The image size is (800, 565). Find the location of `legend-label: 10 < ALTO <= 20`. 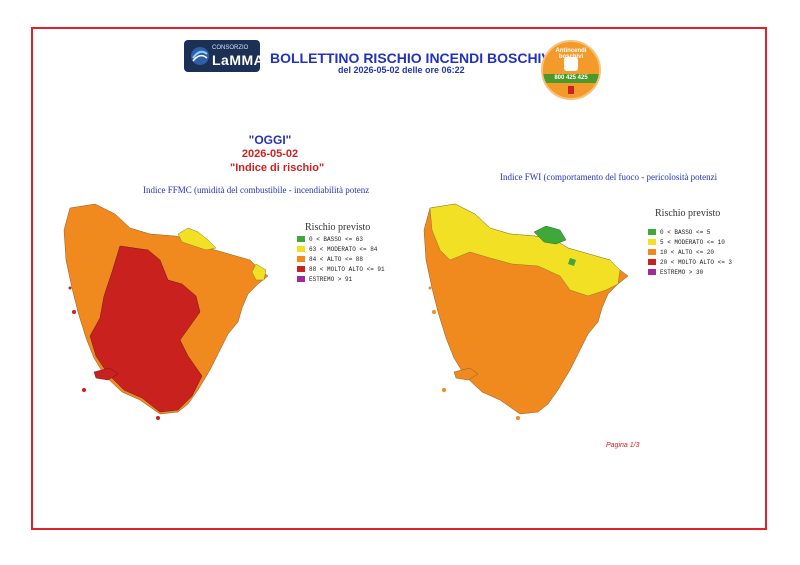

legend-label: 10 < ALTO <= 20 is located at coordinates (687, 252).